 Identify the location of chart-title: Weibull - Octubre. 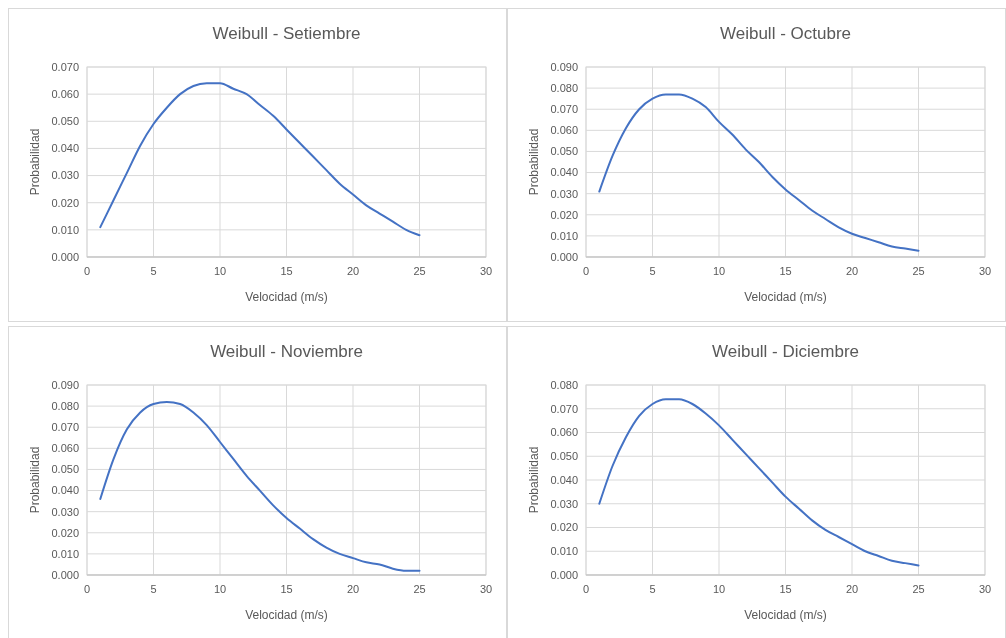
(785, 33).